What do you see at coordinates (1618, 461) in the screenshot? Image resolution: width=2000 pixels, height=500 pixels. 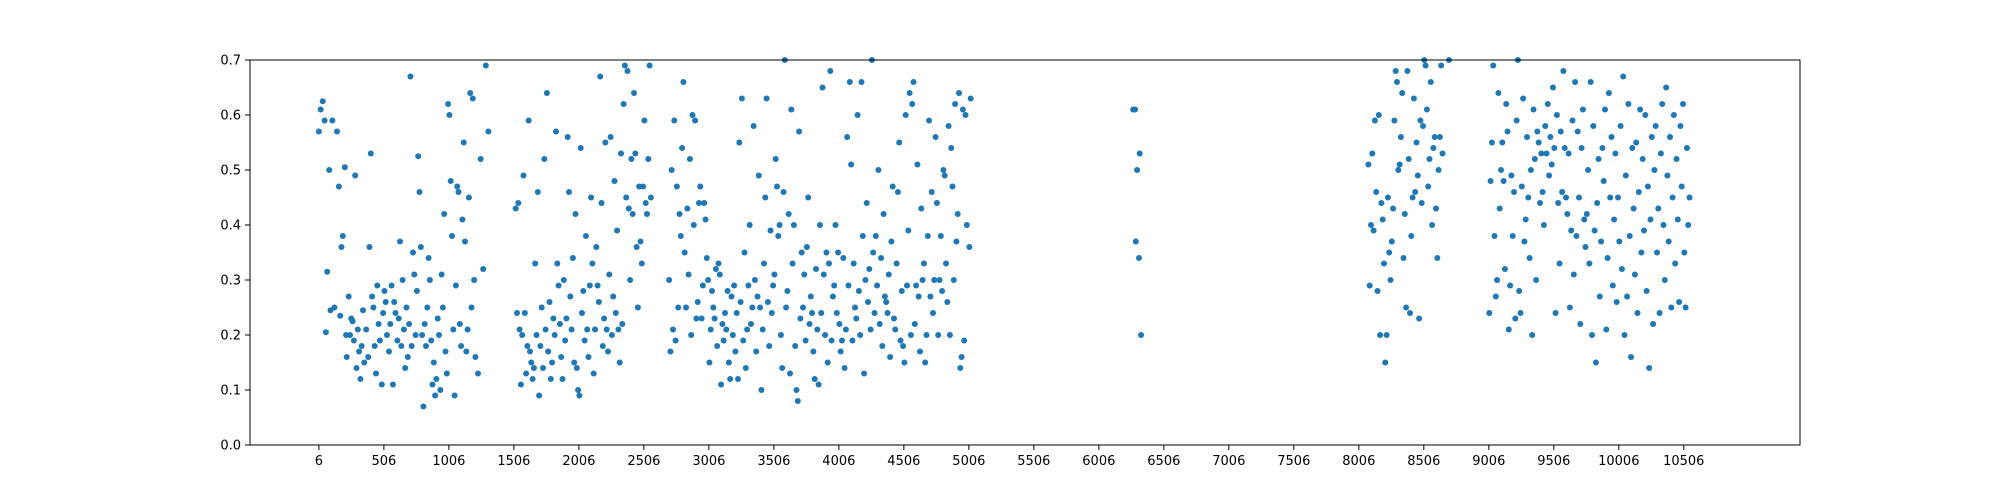 I see `x-tick-label: 10006` at bounding box center [1618, 461].